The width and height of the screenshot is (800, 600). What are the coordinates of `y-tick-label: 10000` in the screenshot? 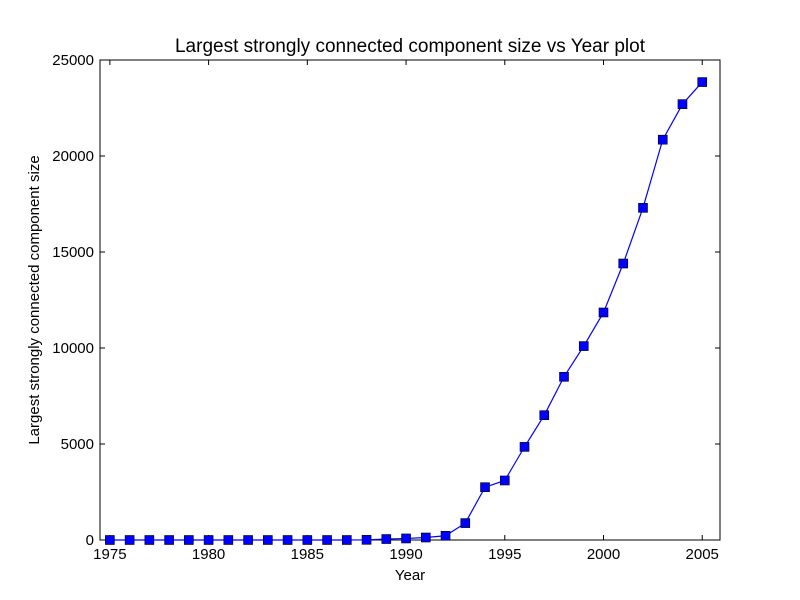 It's located at (73, 348).